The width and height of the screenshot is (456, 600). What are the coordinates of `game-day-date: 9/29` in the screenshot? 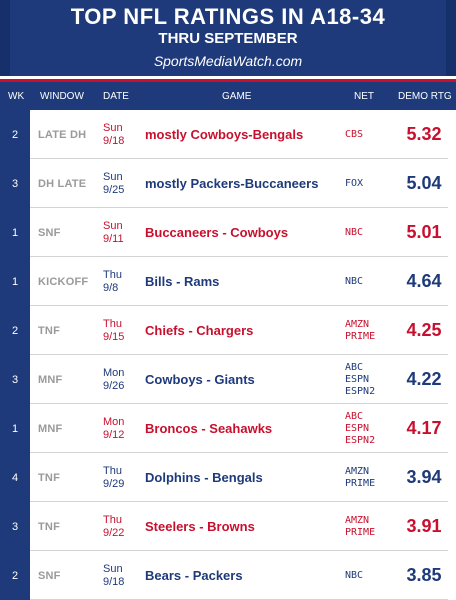 It's located at (114, 483).